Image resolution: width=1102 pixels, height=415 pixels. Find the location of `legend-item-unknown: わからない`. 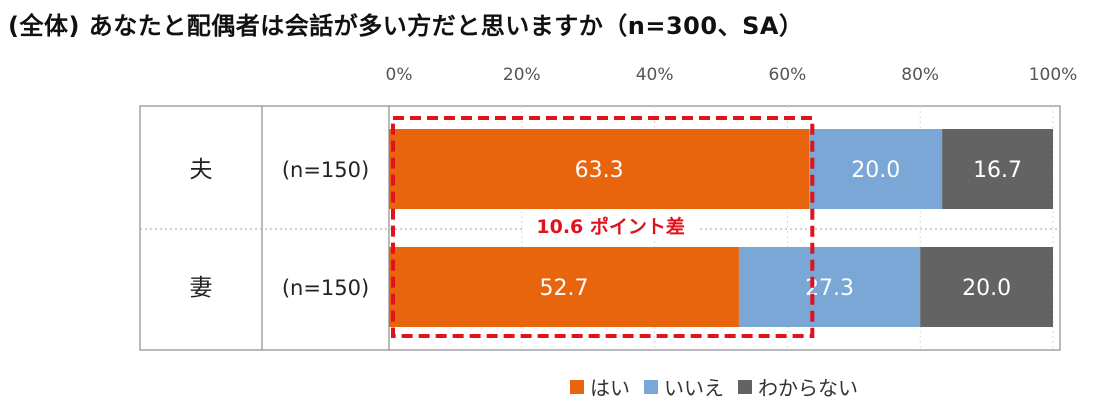

legend-item-unknown: わからない is located at coordinates (798, 386).